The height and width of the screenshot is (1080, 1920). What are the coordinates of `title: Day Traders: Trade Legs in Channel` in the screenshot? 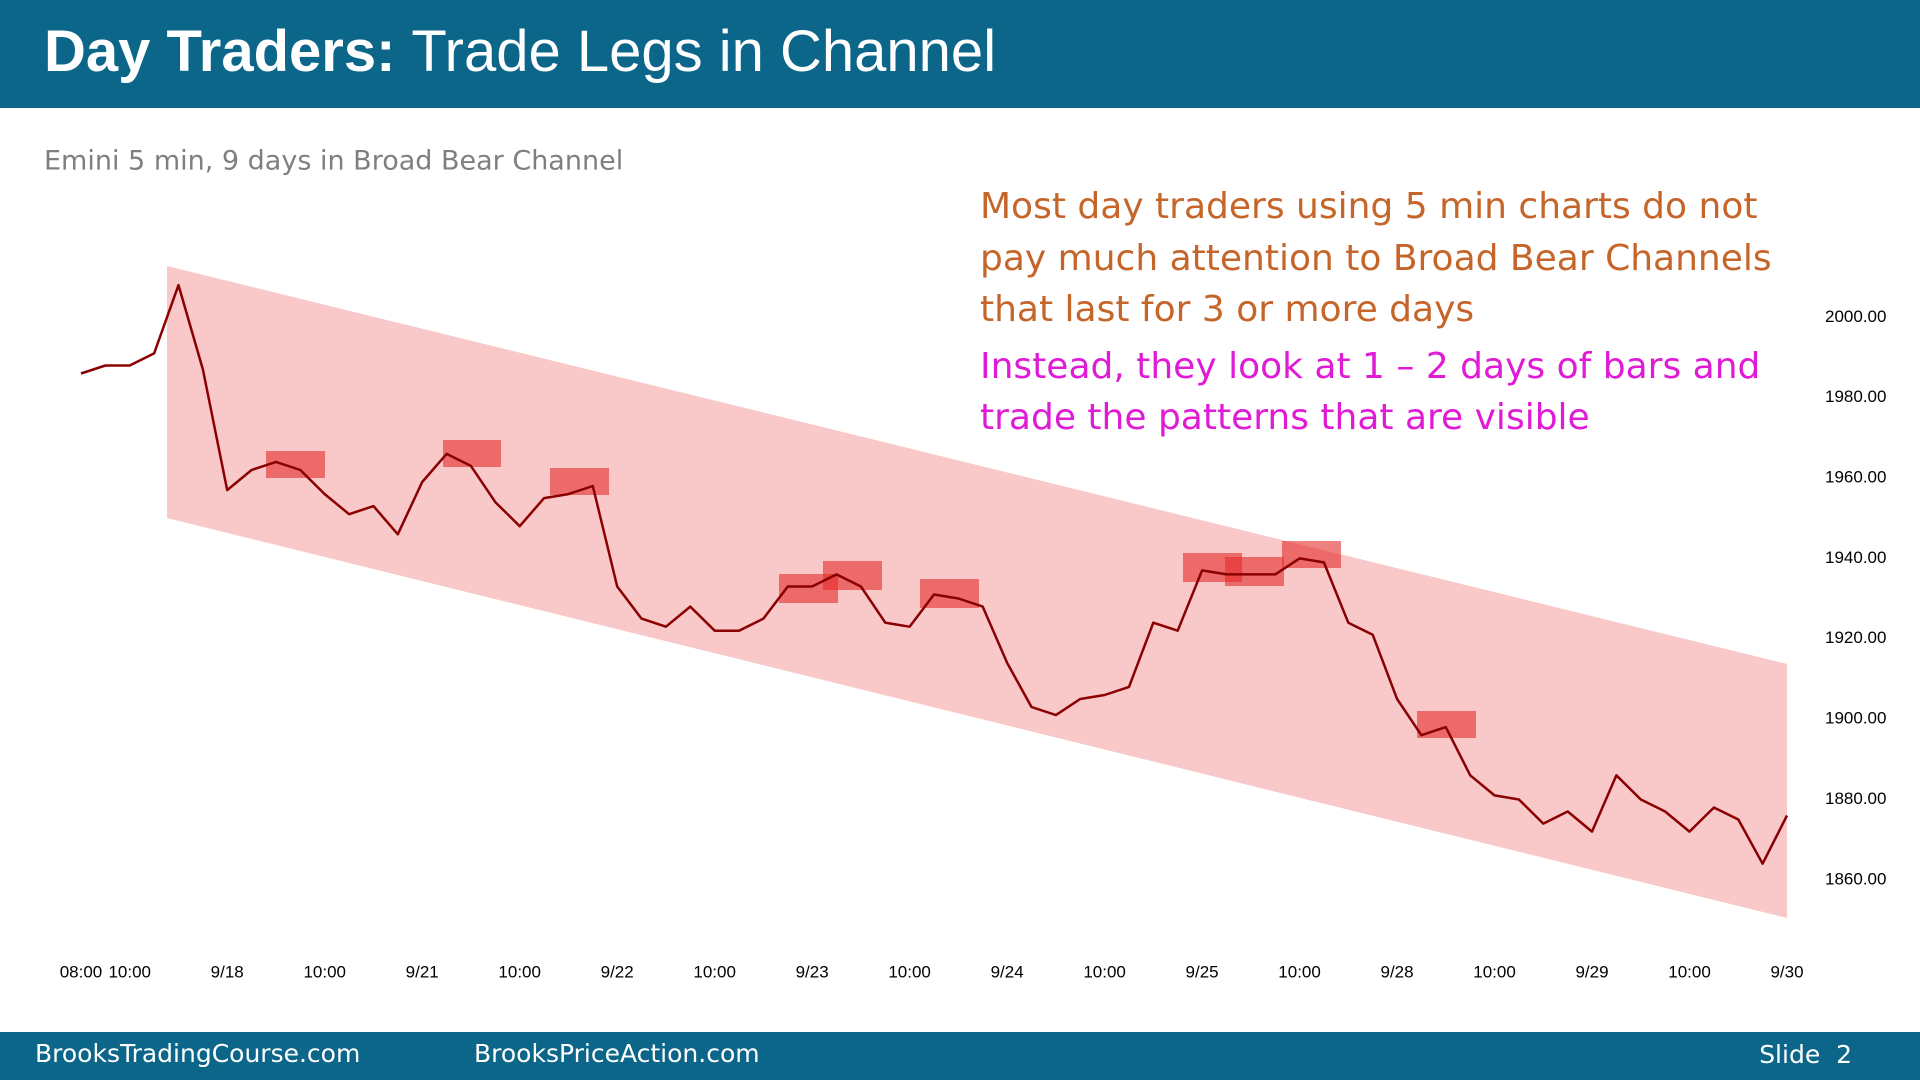 It's located at (520, 51).